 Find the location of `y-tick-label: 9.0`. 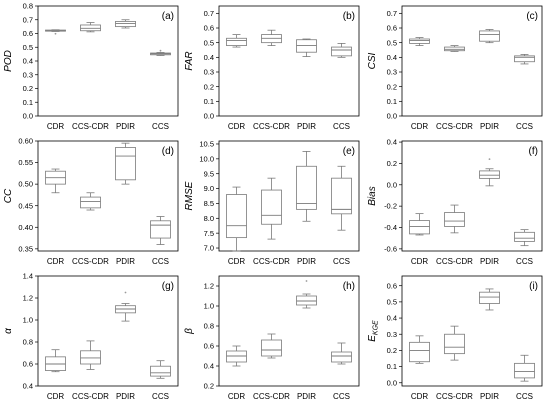

y-tick-label: 9.0 is located at coordinates (209, 188).